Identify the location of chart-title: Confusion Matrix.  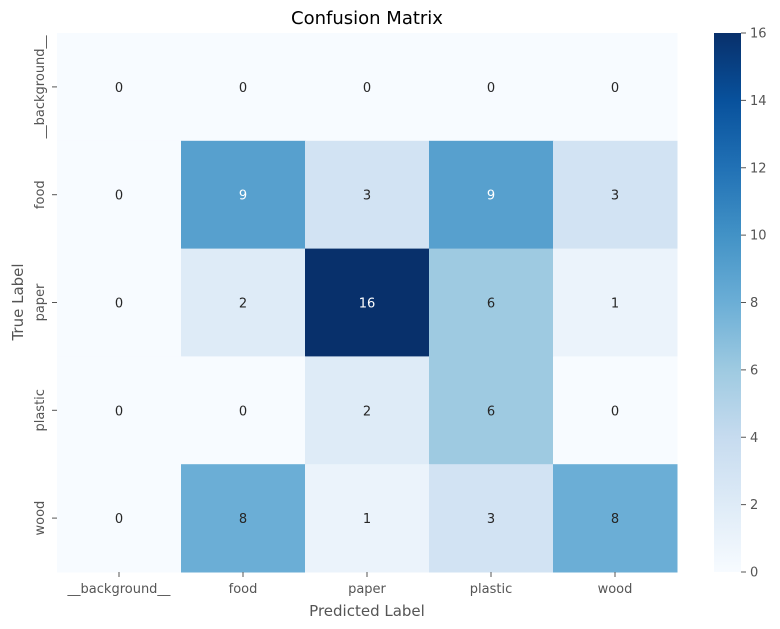
(367, 18).